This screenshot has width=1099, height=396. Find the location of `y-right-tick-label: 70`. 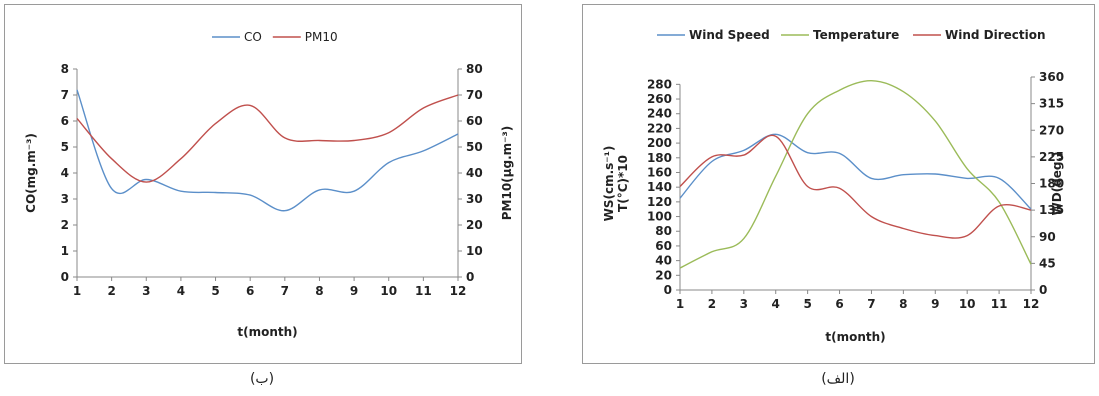

y-right-tick-label: 70 is located at coordinates (474, 95).